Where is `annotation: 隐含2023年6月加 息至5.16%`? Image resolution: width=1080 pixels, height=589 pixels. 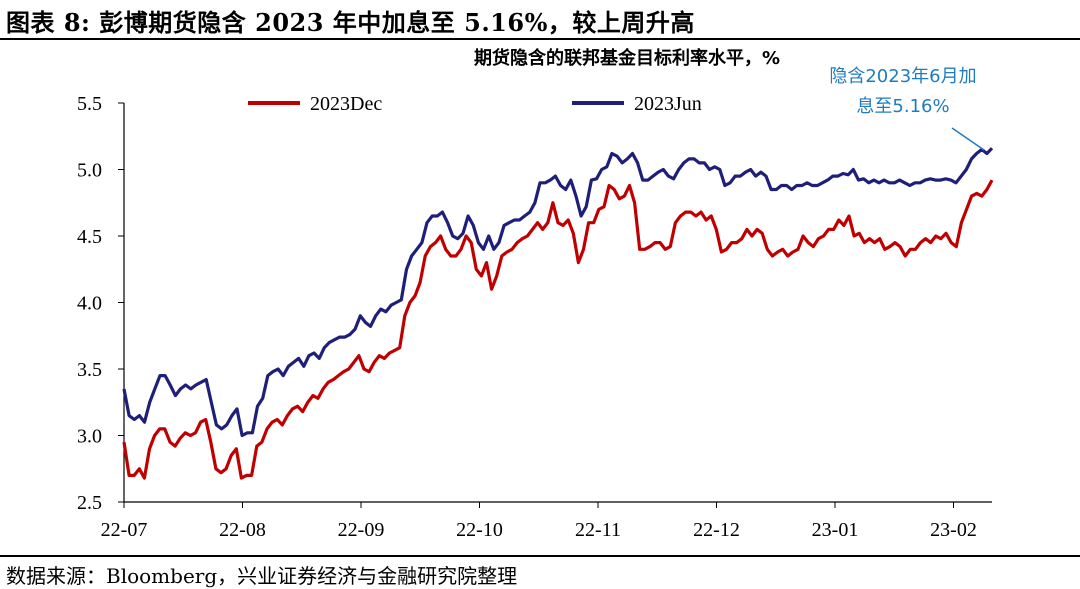 annotation: 隐含2023年6月加 息至5.16% is located at coordinates (907, 108).